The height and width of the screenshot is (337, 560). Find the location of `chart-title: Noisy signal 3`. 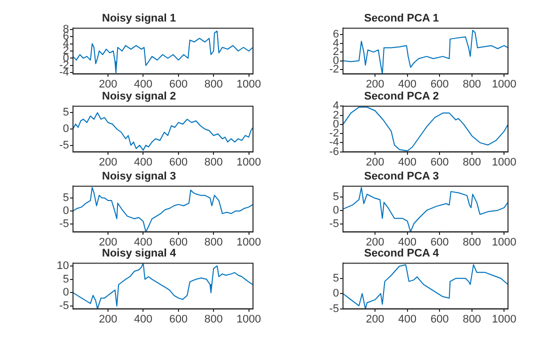

chart-title: Noisy signal 3 is located at coordinates (139, 176).